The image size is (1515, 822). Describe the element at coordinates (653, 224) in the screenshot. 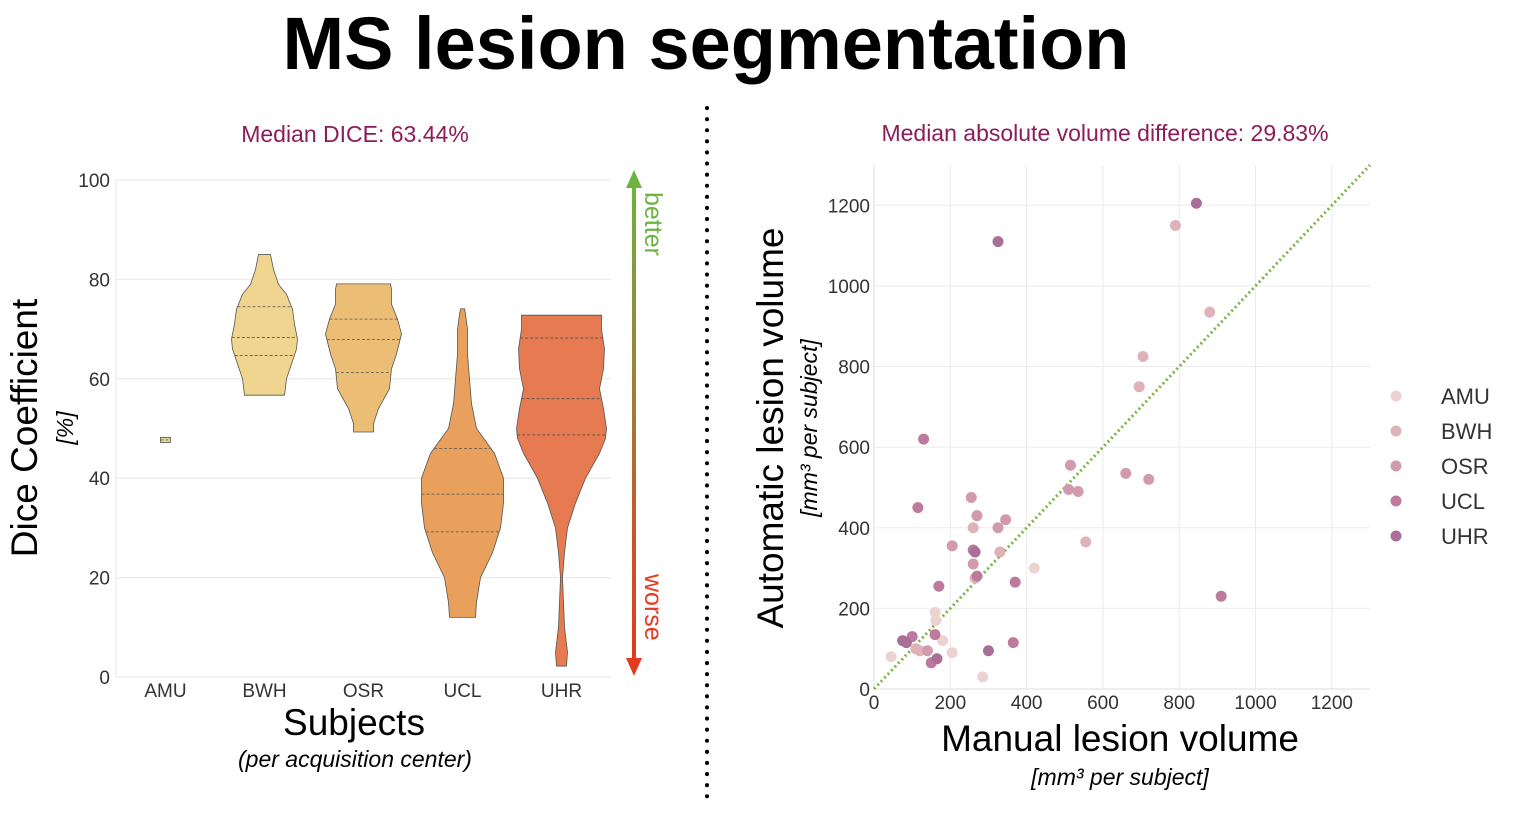

I see `better-label: better` at that location.